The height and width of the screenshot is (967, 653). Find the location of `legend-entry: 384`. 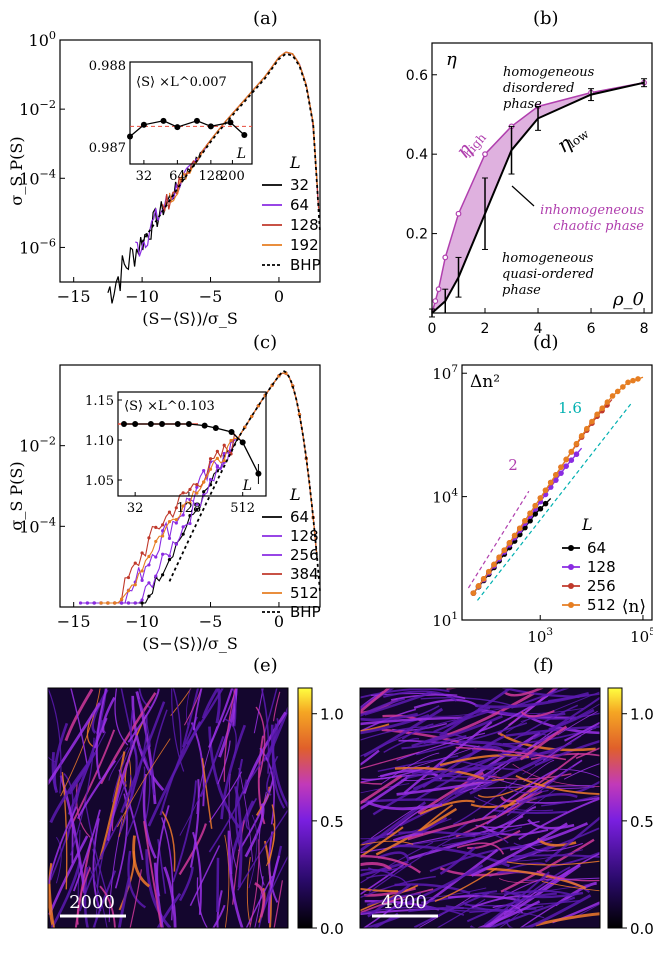

legend-entry: 384 is located at coordinates (304, 574).